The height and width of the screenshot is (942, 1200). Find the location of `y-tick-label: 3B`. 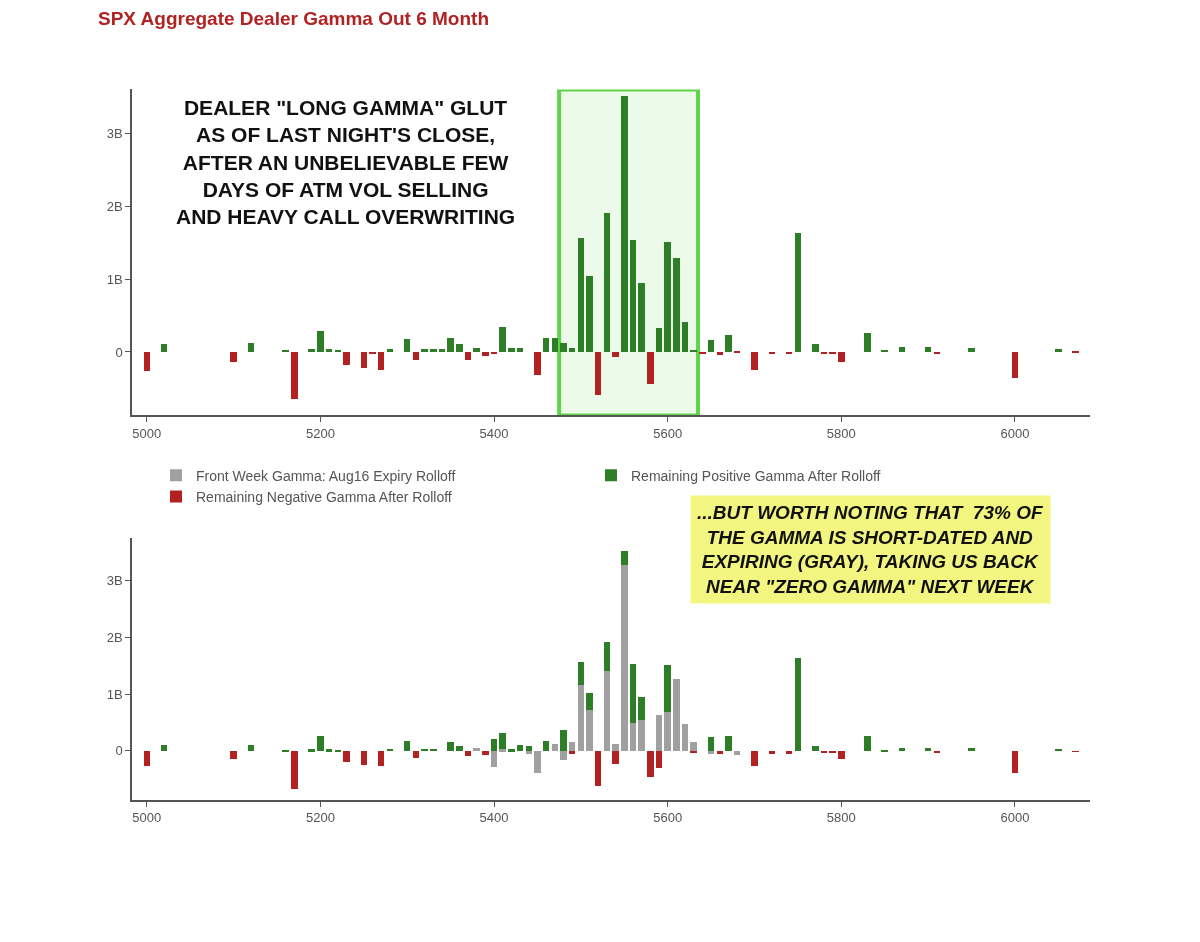

y-tick-label: 3B is located at coordinates (114, 581).